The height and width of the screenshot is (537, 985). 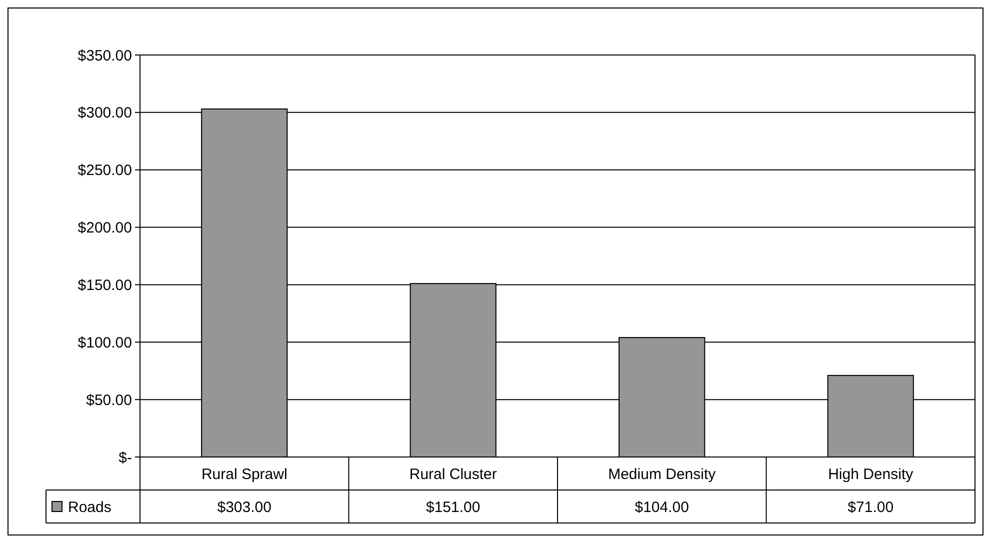 I want to click on x-tick-label: Rural Cluster, so click(x=453, y=474).